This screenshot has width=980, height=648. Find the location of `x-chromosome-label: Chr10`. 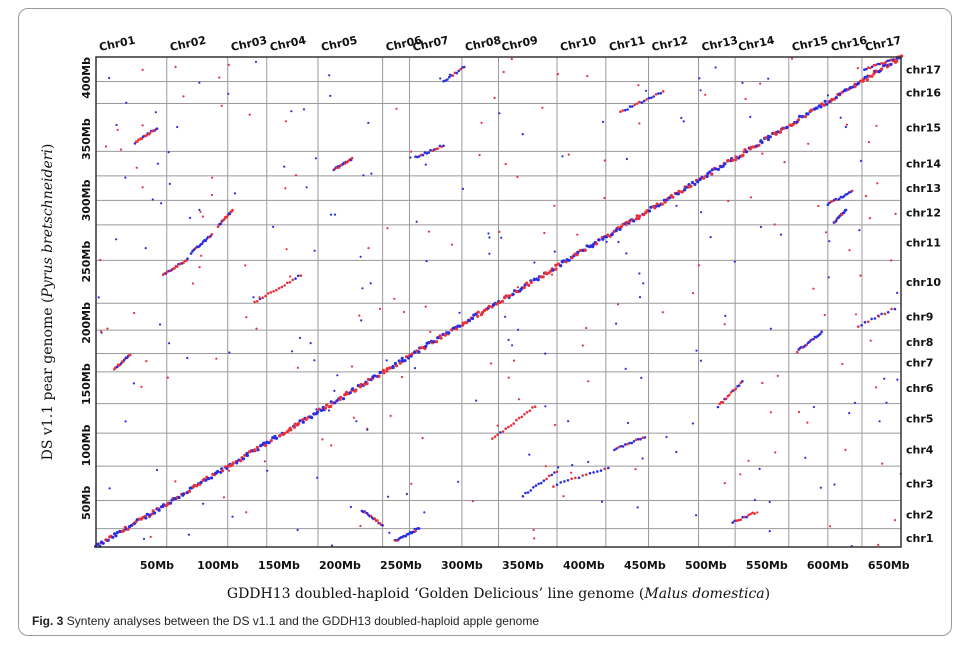

x-chromosome-label: Chr10 is located at coordinates (578, 44).